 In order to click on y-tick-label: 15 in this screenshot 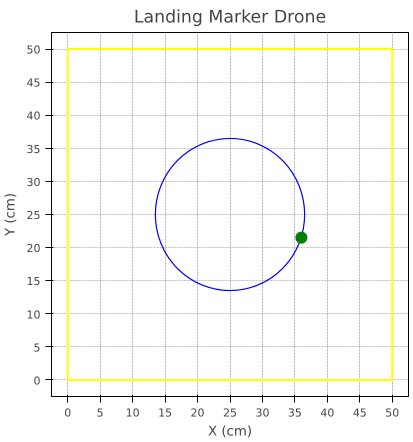, I will do `click(33, 281)`.